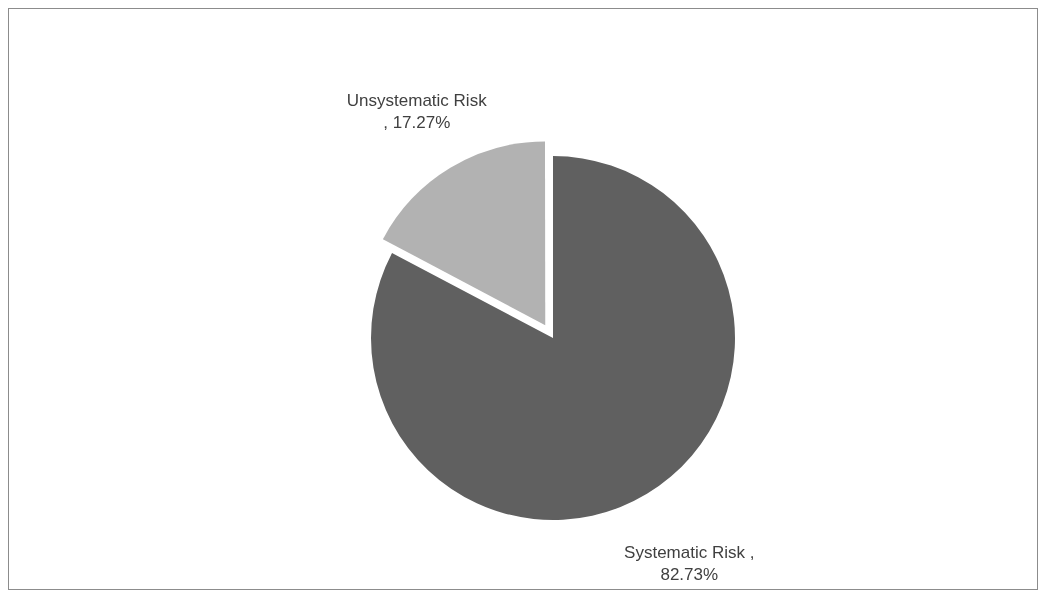  I want to click on slice-label: Unsystematic Risk, so click(417, 100).